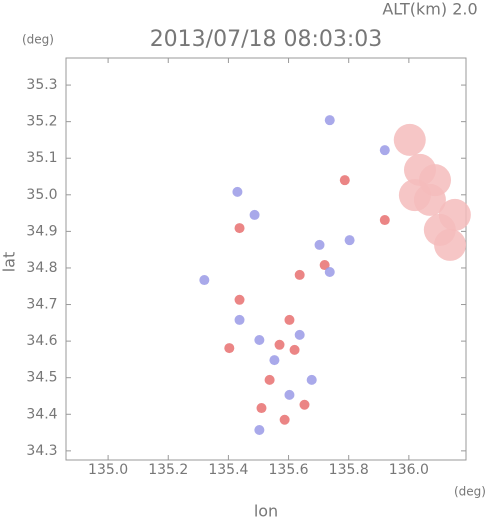 This screenshot has height=521, width=491. I want to click on annotation: ALT(km) 2.0, so click(429, 9).